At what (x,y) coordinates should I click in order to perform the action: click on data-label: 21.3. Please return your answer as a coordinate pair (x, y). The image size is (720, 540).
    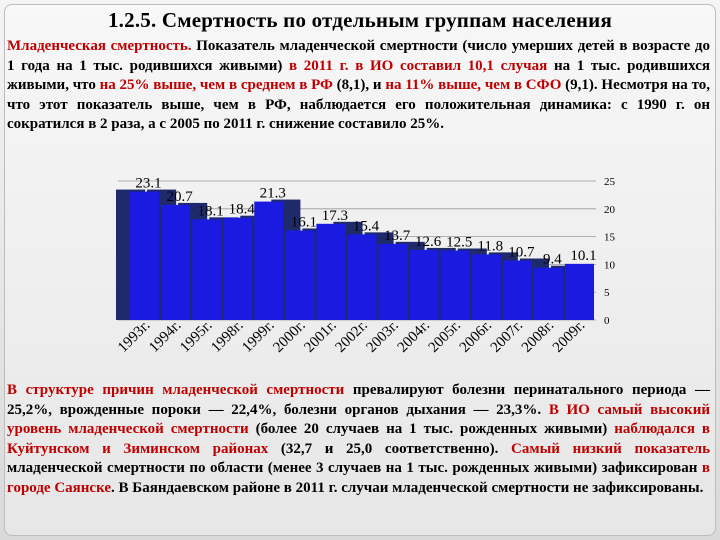
    Looking at the image, I should click on (273, 194).